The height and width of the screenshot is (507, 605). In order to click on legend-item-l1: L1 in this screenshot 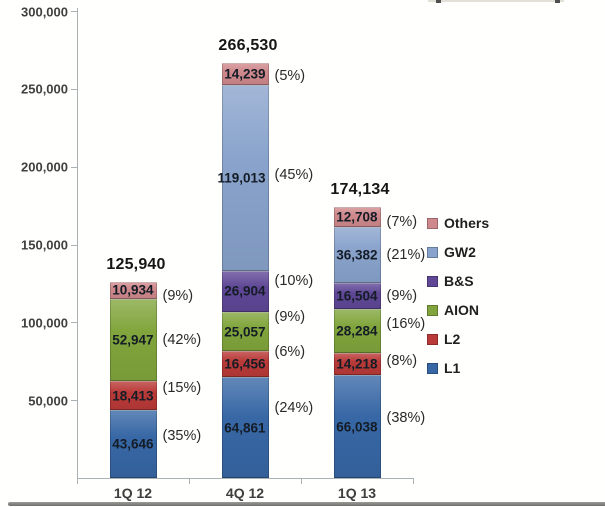, I will do `click(443, 368)`.